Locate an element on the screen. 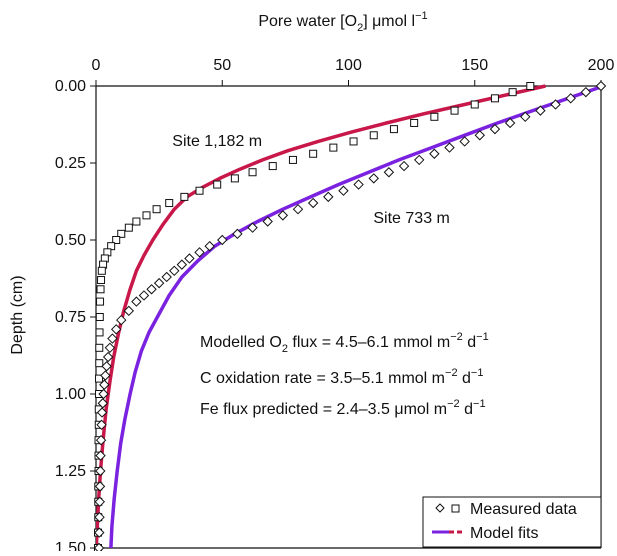  site-label-733: Site 733 m is located at coordinates (411, 218).